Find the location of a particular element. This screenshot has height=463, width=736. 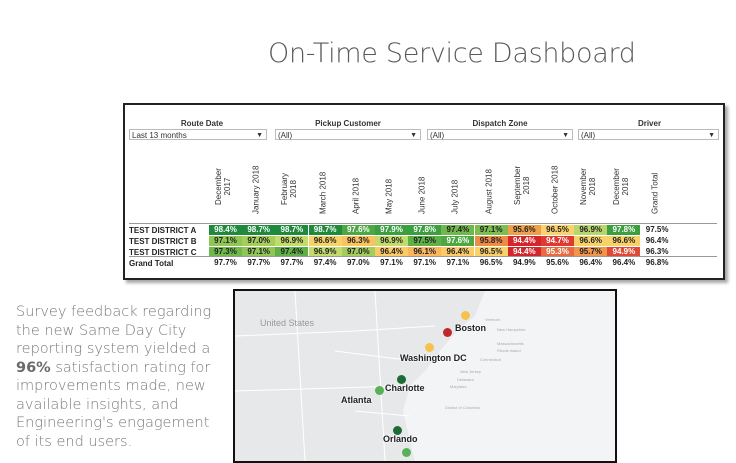

table-cell: 96.1% is located at coordinates (425, 252).